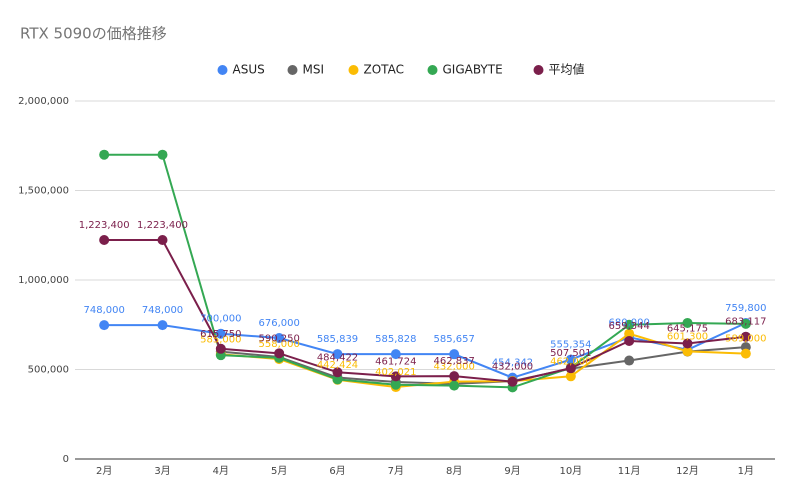 The height and width of the screenshot is (502, 812). Describe the element at coordinates (746, 471) in the screenshot. I see `x-tick-label: 1月` at that location.